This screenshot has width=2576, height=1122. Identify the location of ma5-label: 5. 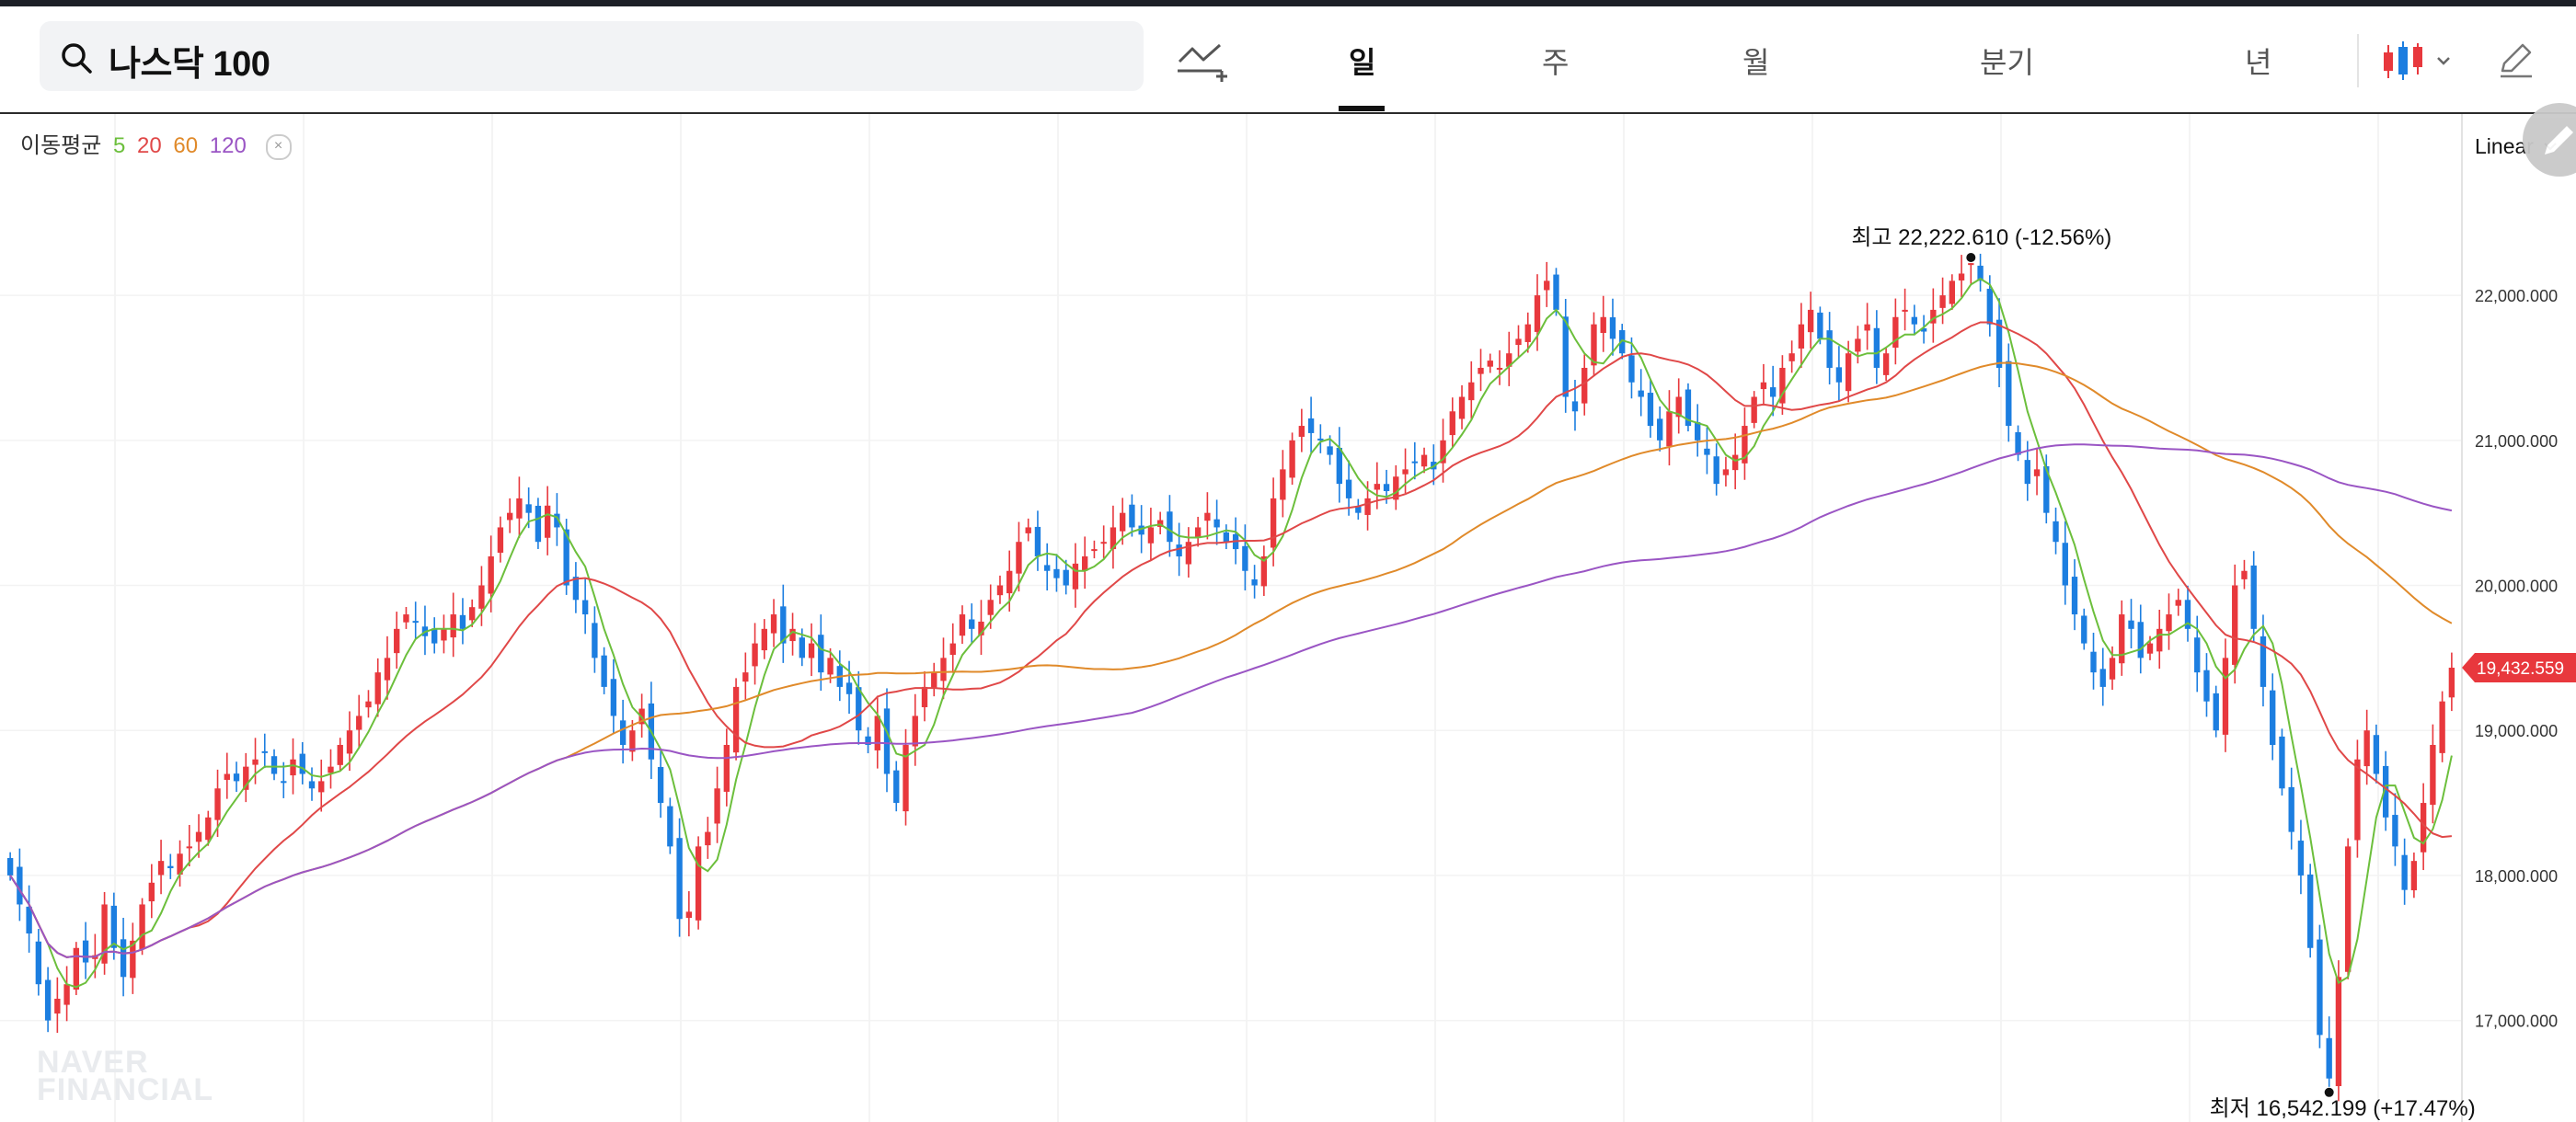
(120, 145).